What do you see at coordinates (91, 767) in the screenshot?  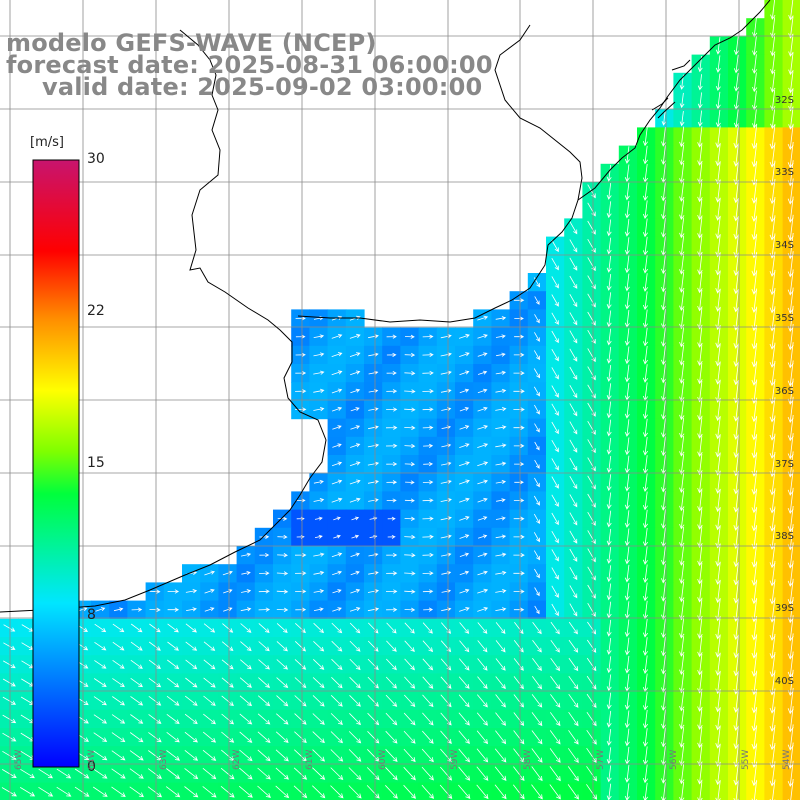 I see `colorbar-tick-0: 0` at bounding box center [91, 767].